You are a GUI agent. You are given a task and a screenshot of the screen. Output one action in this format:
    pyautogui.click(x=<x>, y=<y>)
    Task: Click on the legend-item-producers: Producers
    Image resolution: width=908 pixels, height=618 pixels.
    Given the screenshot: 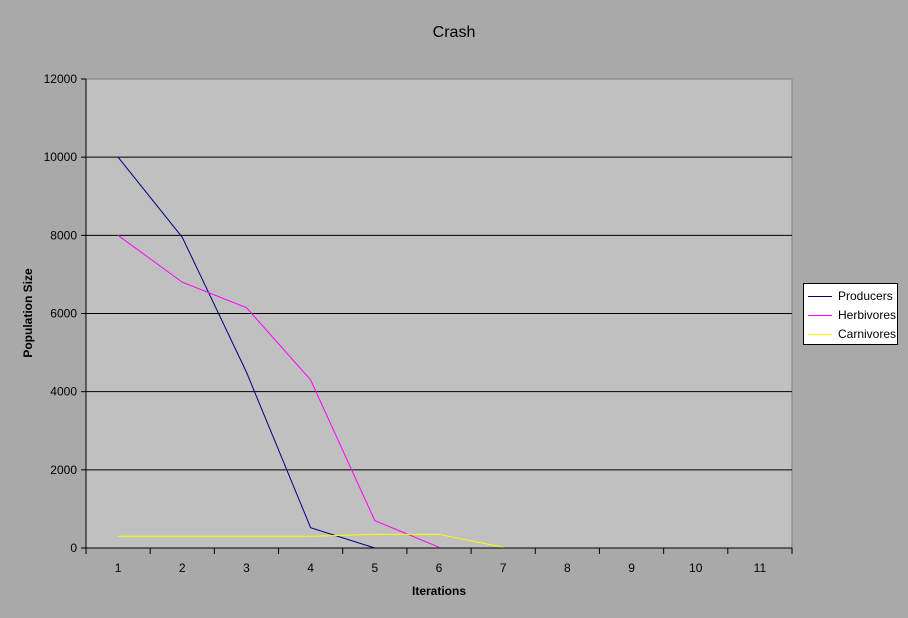 What is the action you would take?
    pyautogui.click(x=850, y=296)
    